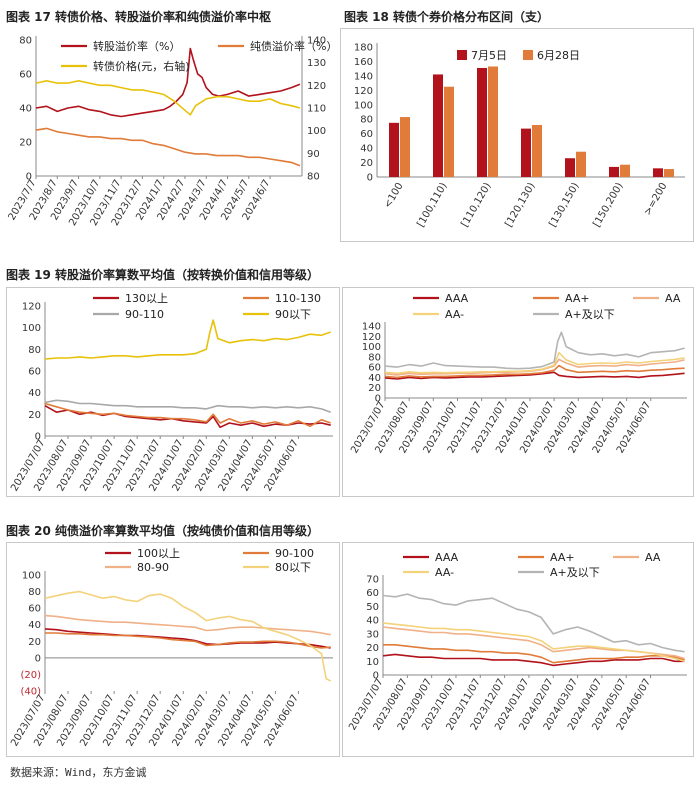 Image resolution: width=700 pixels, height=785 pixels. What do you see at coordinates (30, 675) in the screenshot?
I see `y-tick-label: (20)` at bounding box center [30, 675].